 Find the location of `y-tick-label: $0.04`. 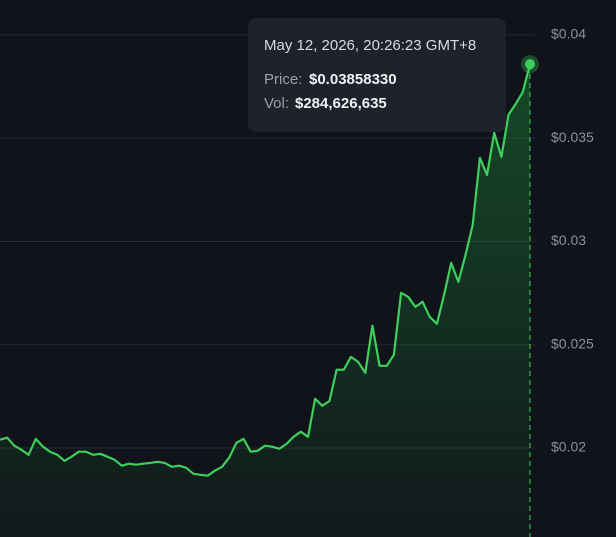

y-tick-label: $0.04 is located at coordinates (568, 34).